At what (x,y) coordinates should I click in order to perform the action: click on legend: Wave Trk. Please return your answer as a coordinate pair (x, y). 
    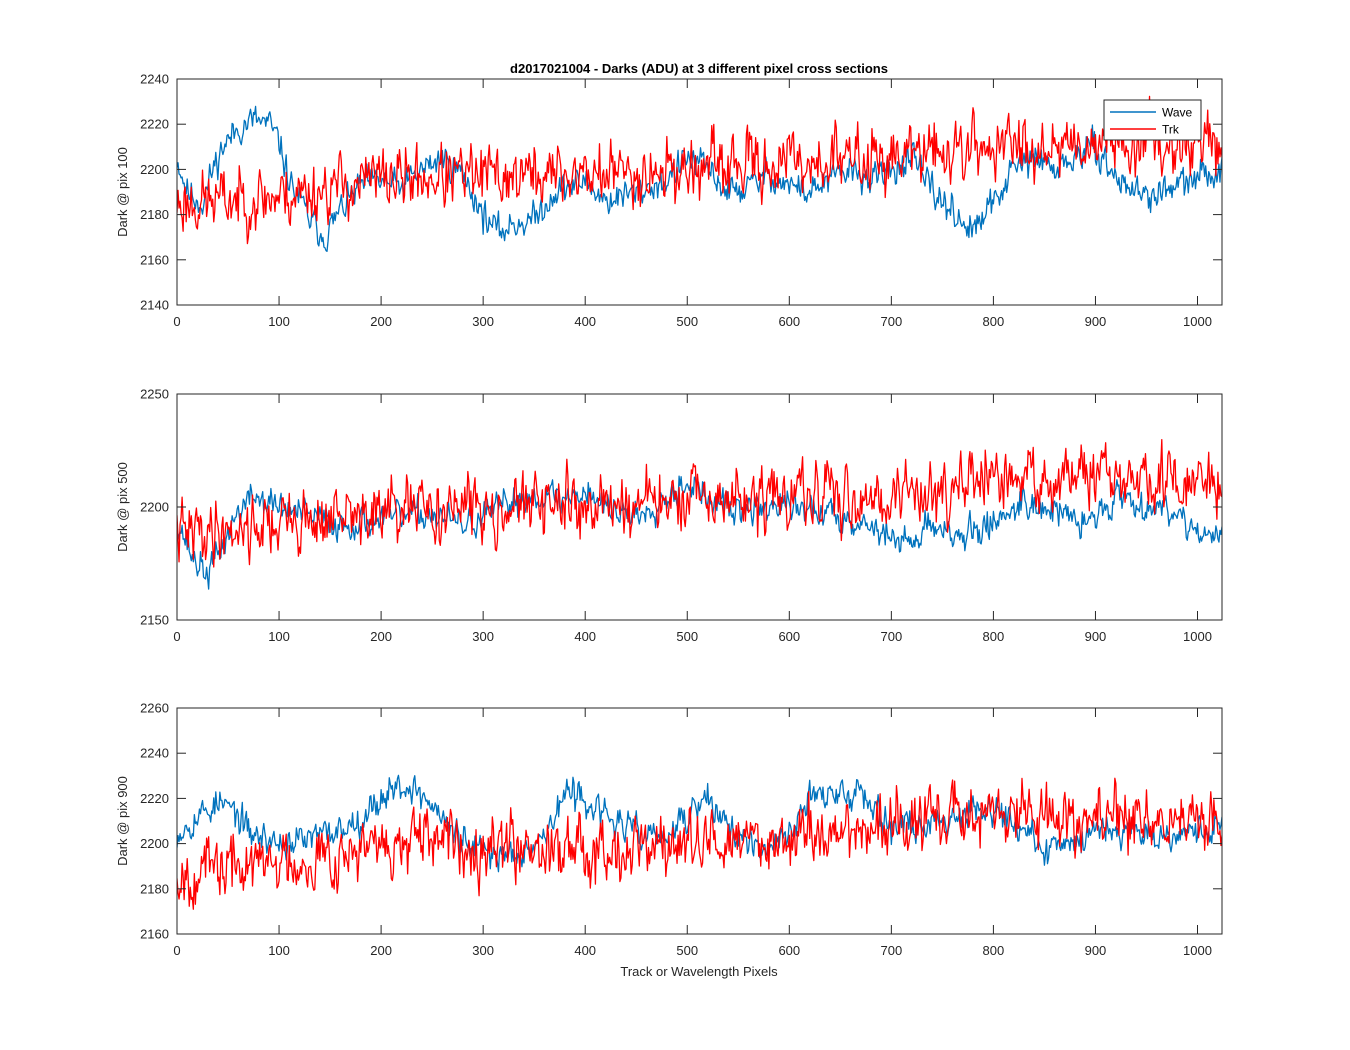
    Looking at the image, I should click on (1152, 120).